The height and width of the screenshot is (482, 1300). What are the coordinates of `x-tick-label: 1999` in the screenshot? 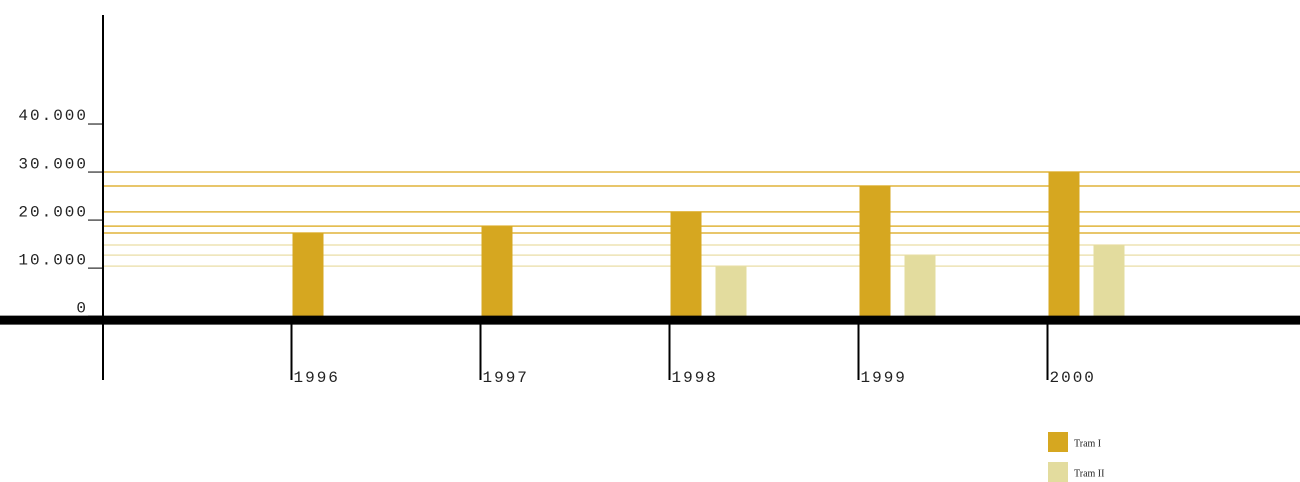 It's located at (884, 378).